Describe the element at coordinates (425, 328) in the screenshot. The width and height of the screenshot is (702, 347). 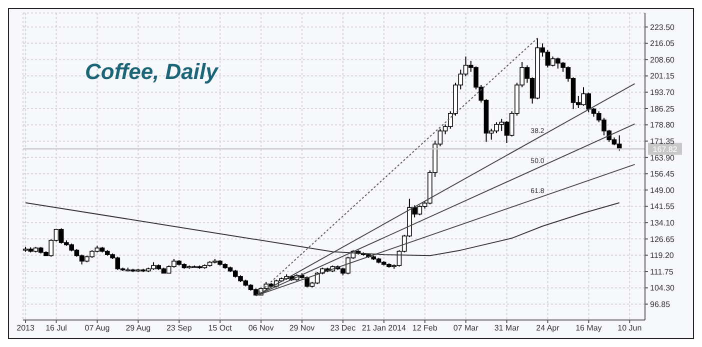
I see `x-tick-label: 12 Feb` at that location.